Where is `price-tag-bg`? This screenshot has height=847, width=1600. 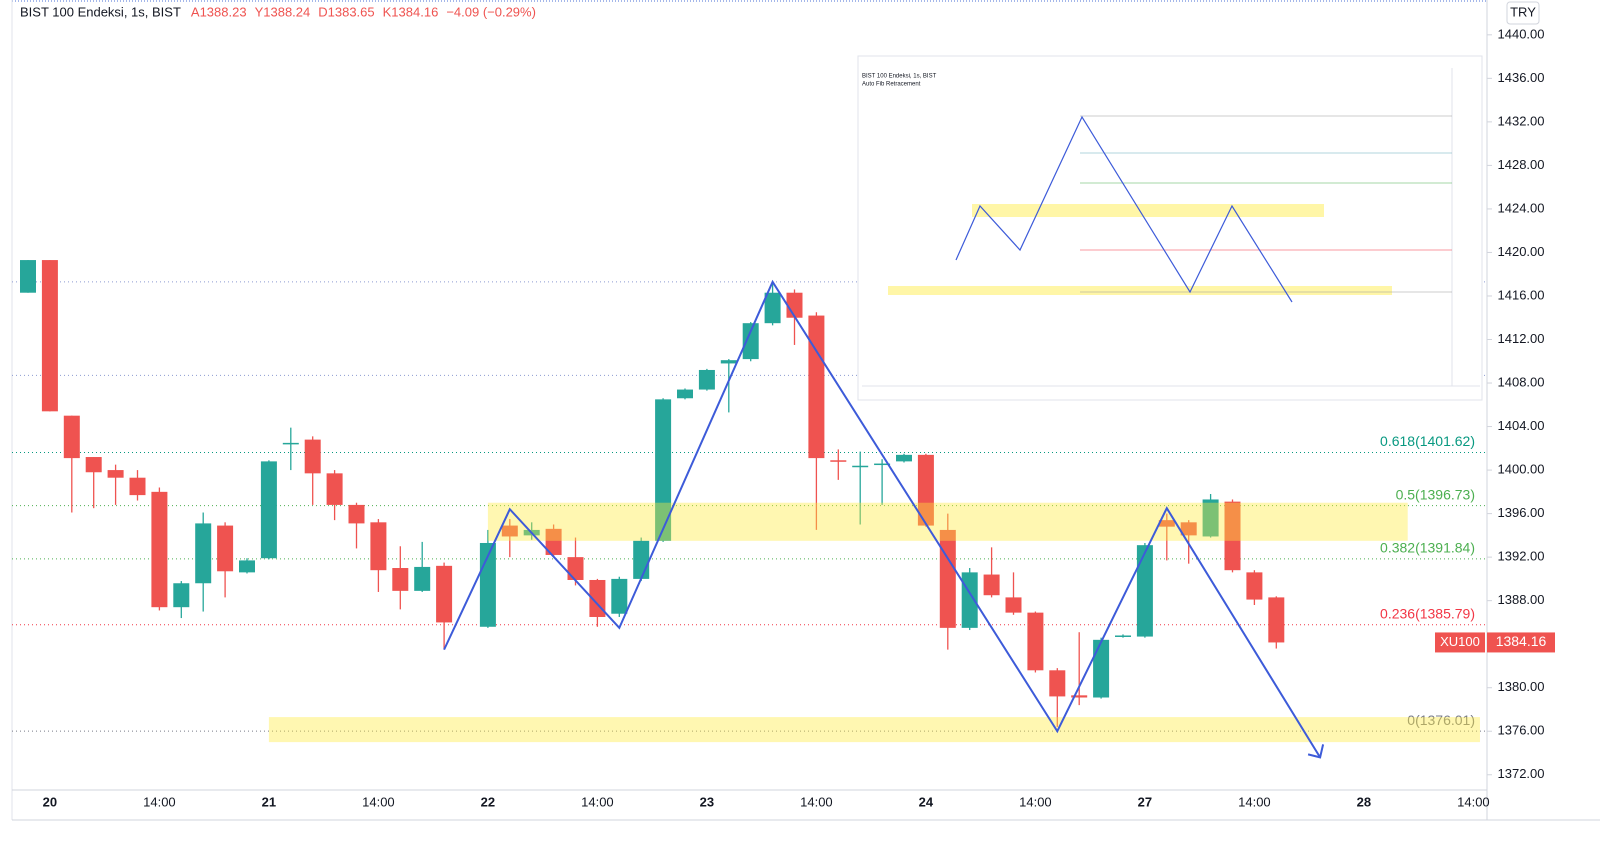
price-tag-bg is located at coordinates (1521, 642).